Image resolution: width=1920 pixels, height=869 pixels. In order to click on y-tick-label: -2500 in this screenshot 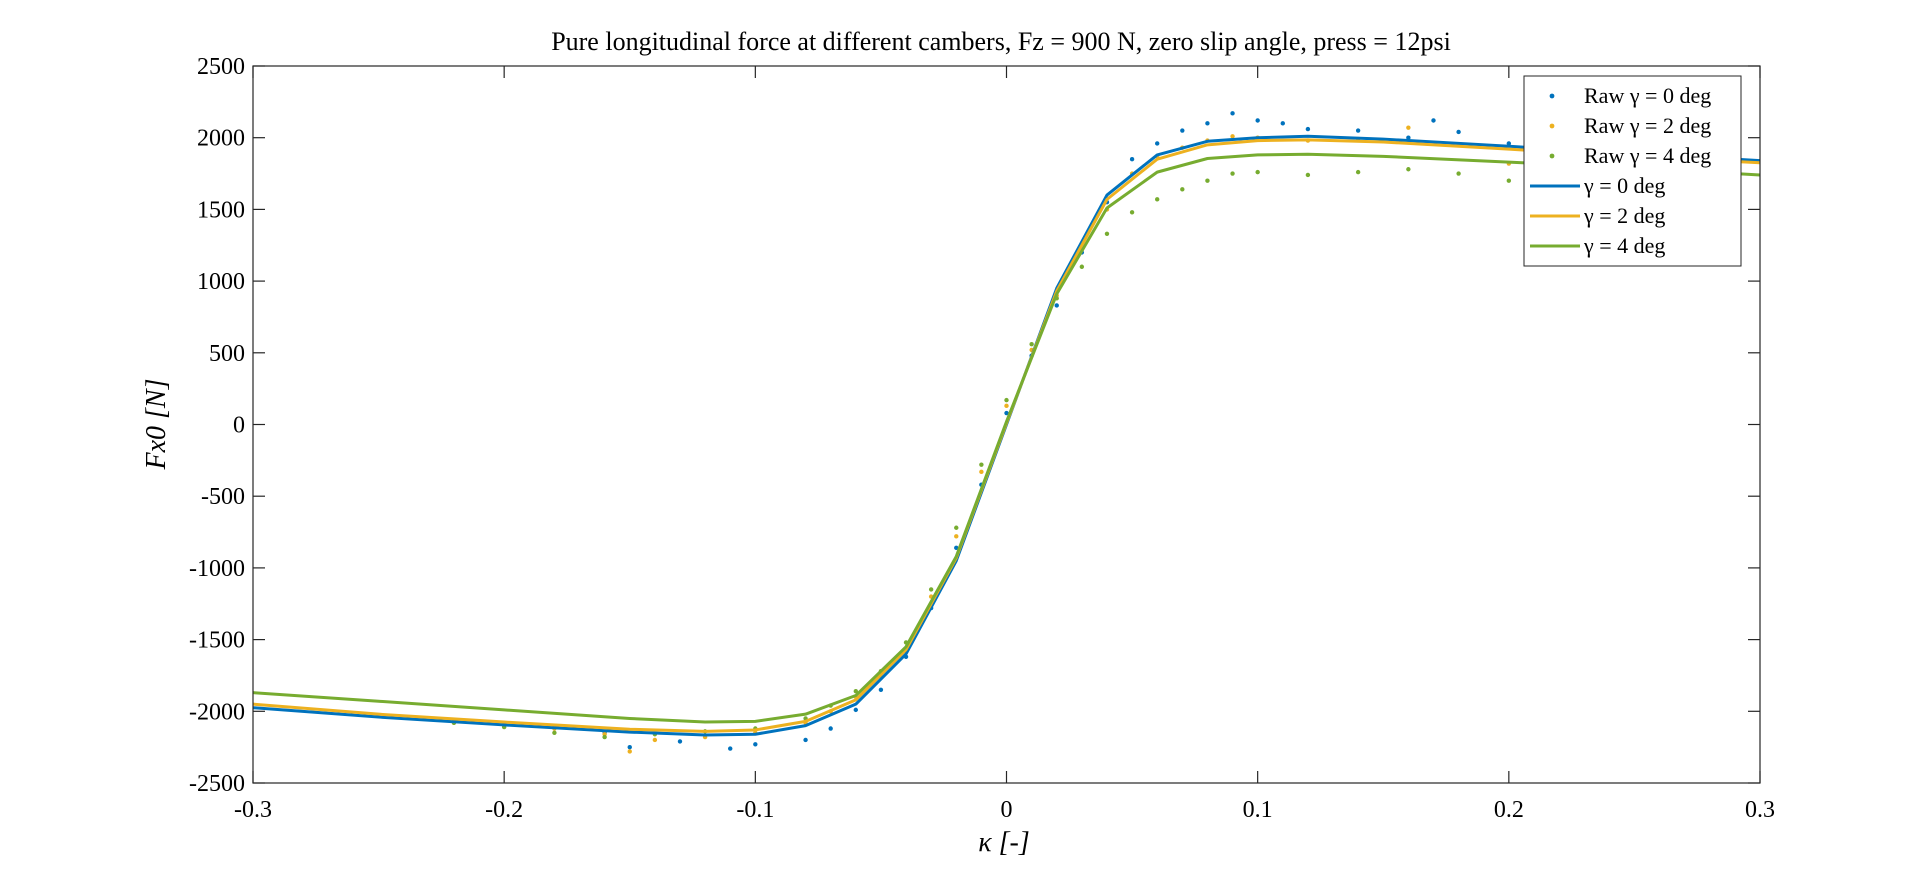, I will do `click(217, 784)`.